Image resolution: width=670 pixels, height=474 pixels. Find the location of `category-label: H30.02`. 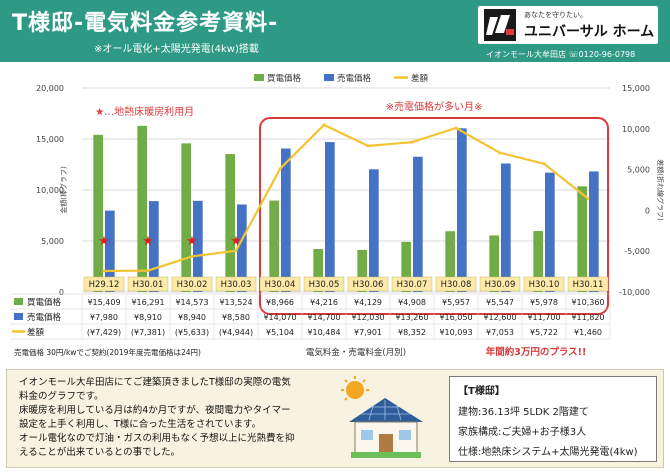

category-label: H30.02 is located at coordinates (192, 285).